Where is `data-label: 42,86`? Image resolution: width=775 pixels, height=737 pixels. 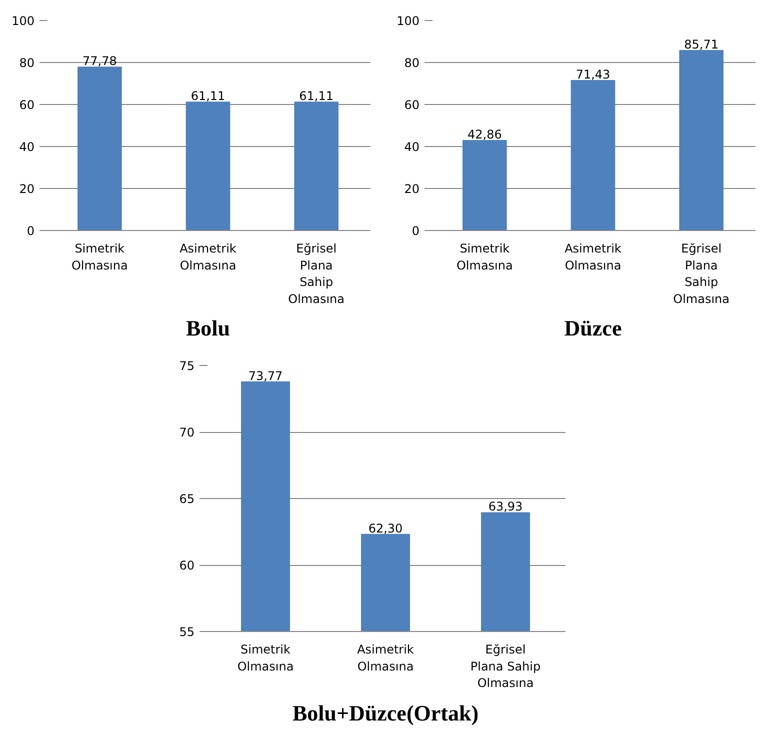 data-label: 42,86 is located at coordinates (484, 134).